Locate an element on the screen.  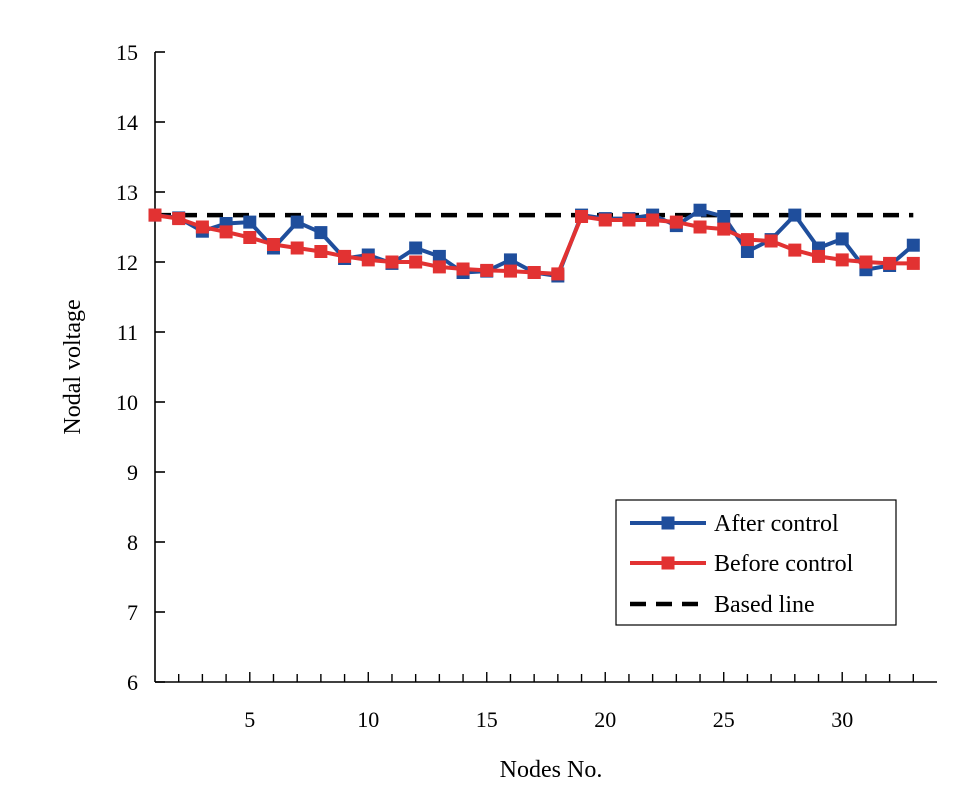
x-tick-label: 5 is located at coordinates (249, 719).